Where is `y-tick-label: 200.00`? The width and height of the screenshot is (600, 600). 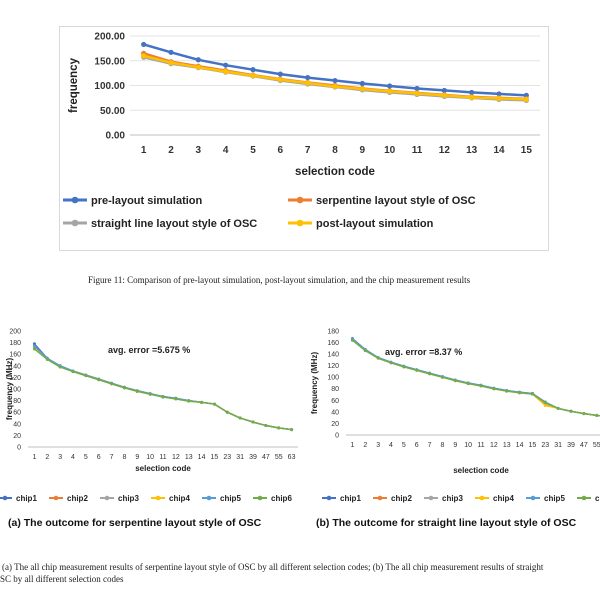
y-tick-label: 200.00 is located at coordinates (109, 37).